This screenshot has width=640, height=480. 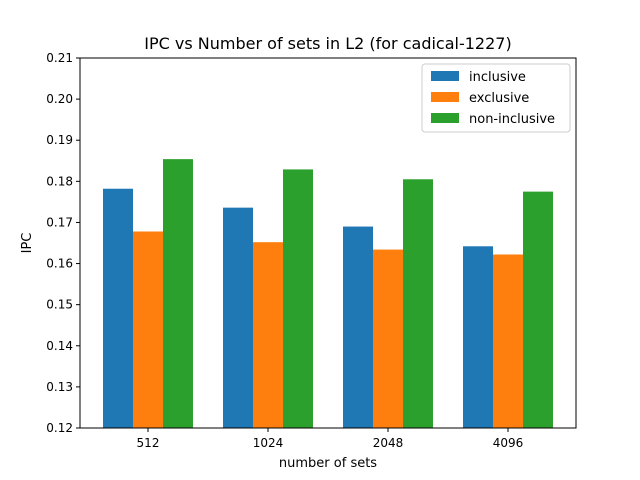 I want to click on legend: inclusive exclusive non-inclusive, so click(x=496, y=98).